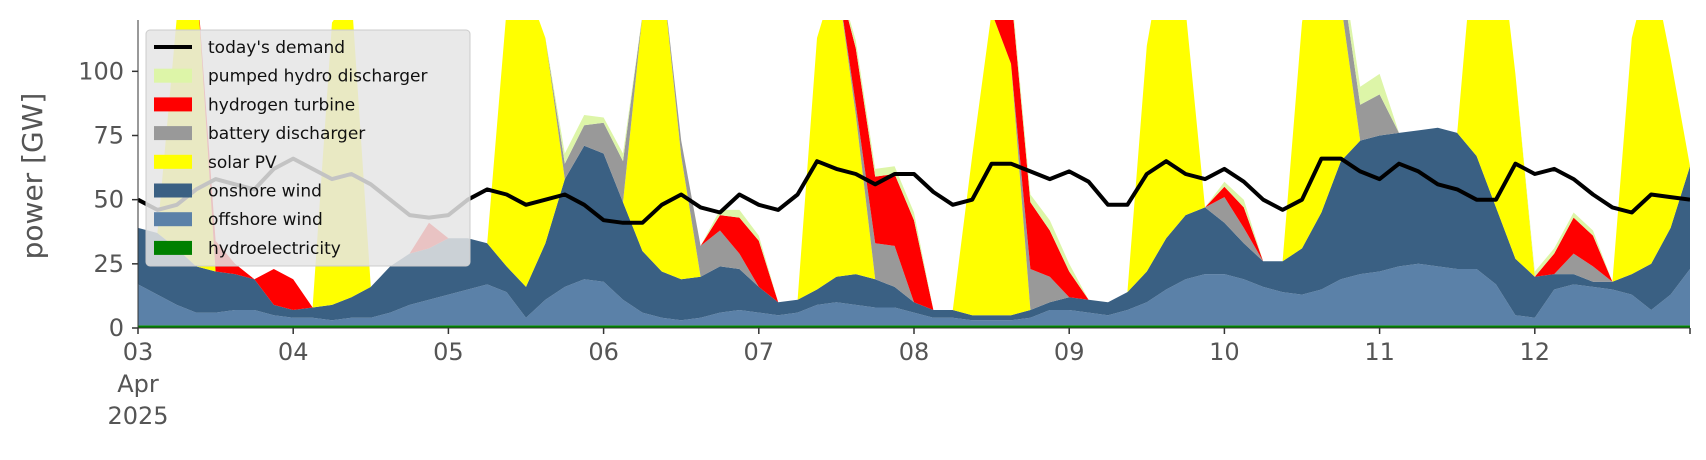  I want to click on y-axis-label: power [GW], so click(32, 176).